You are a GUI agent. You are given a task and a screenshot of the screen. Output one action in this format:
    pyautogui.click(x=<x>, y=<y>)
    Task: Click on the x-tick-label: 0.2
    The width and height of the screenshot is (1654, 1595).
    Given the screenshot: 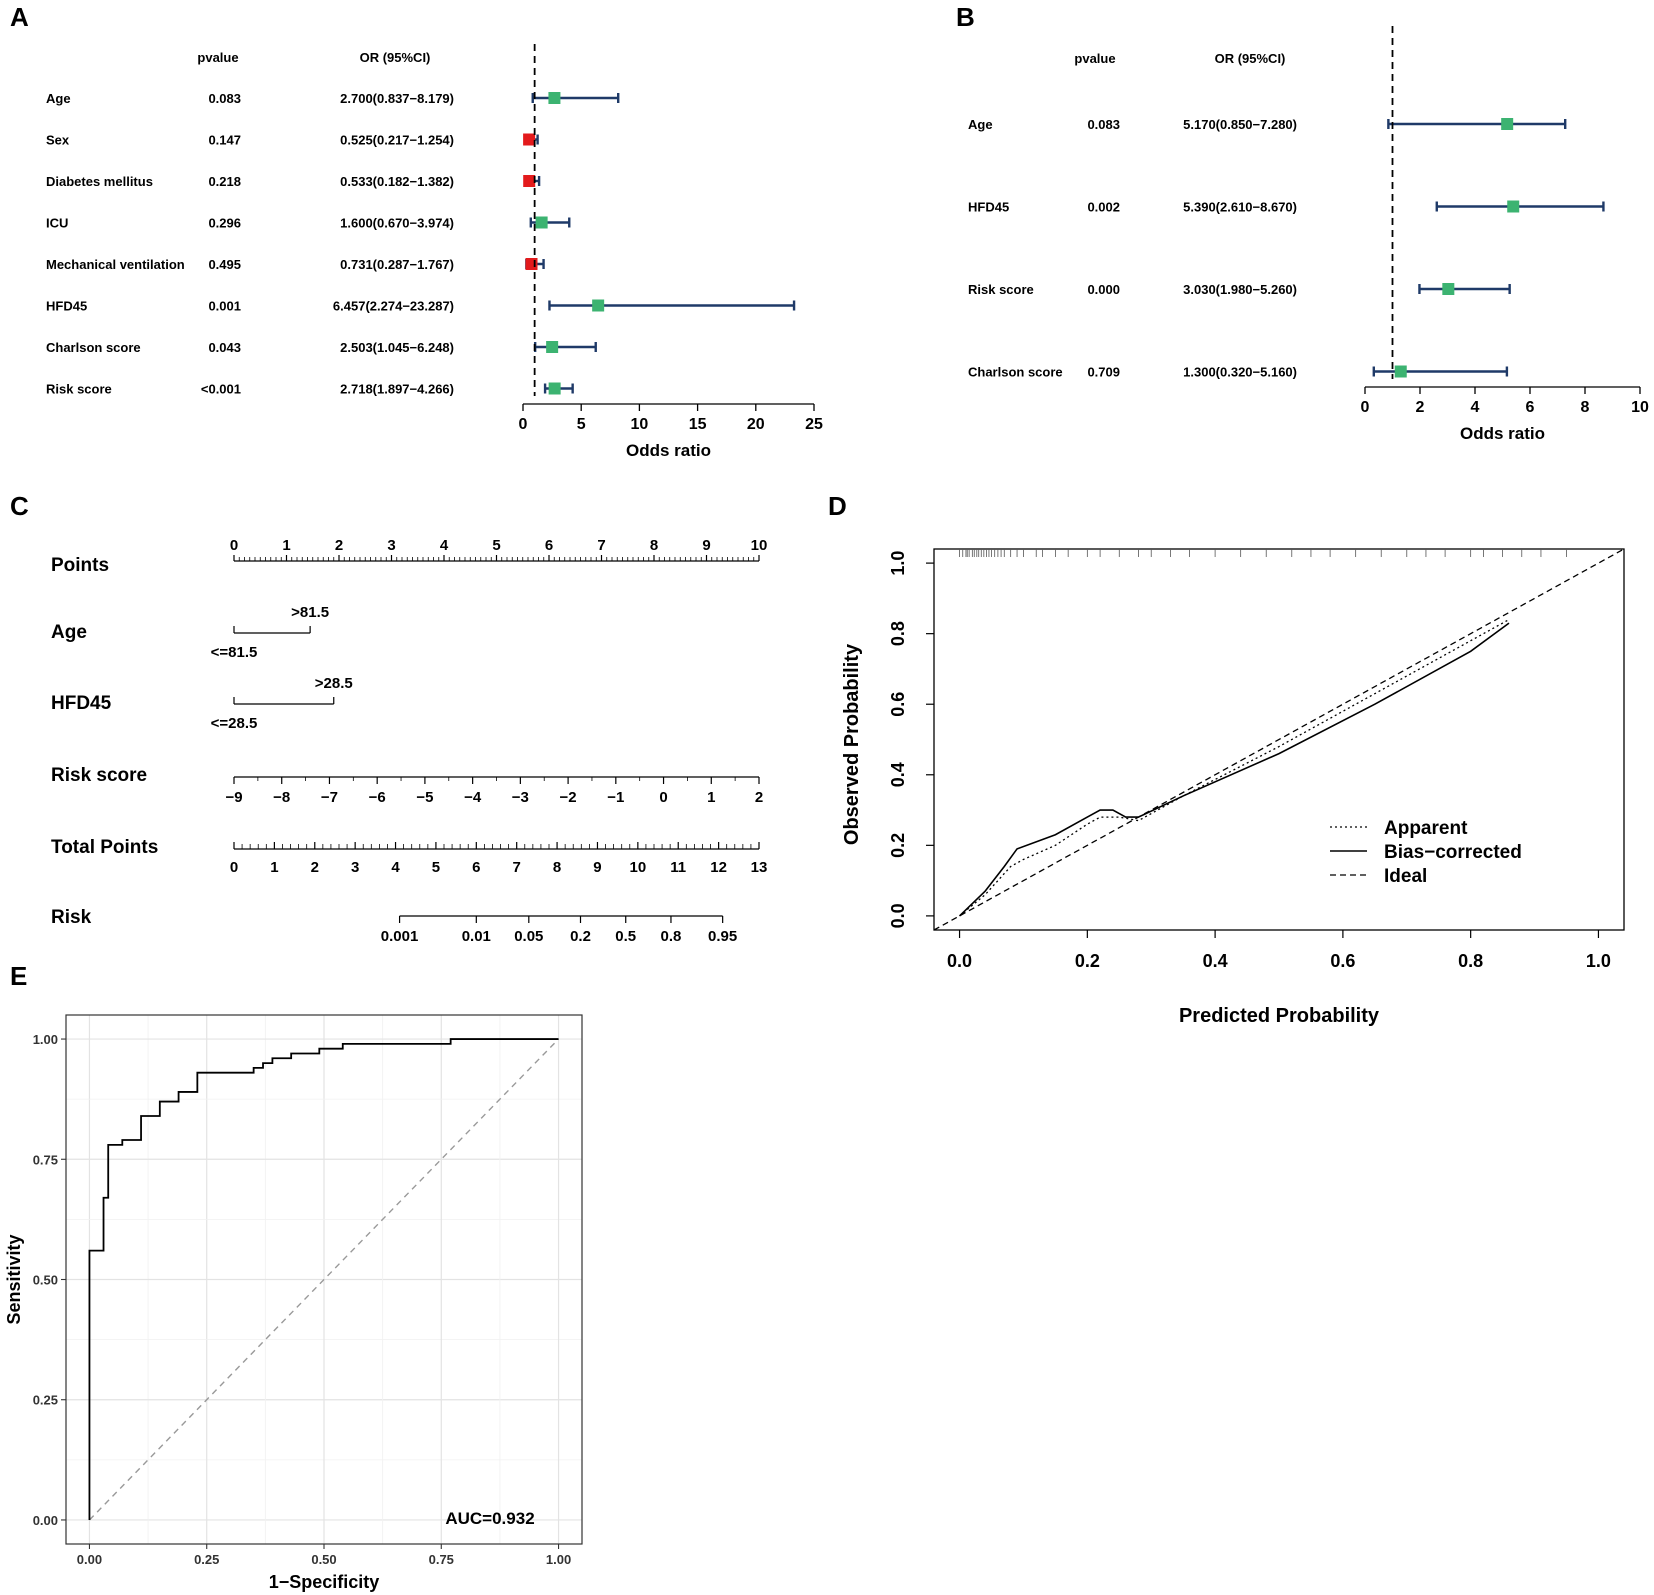 What is the action you would take?
    pyautogui.click(x=1087, y=961)
    